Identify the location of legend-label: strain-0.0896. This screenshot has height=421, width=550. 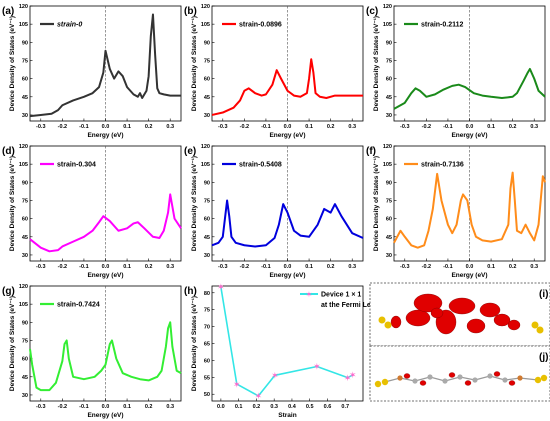
(260, 25).